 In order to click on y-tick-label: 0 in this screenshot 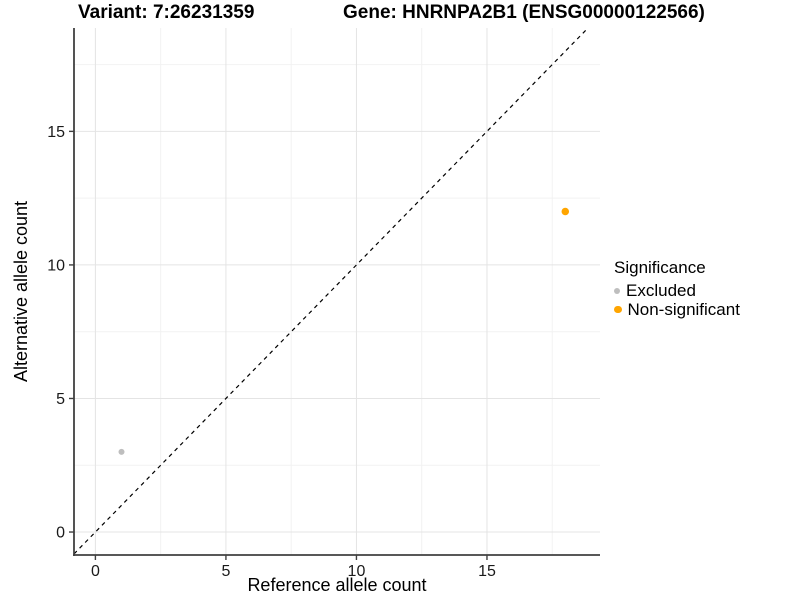, I will do `click(60, 533)`.